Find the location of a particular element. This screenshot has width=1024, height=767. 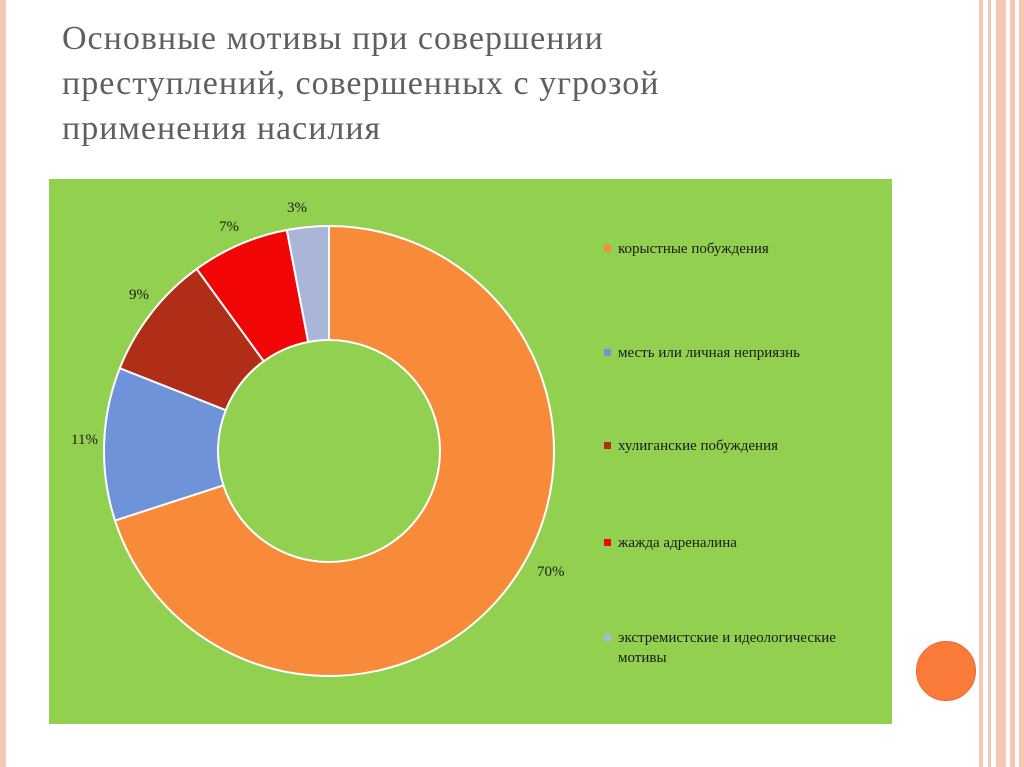

title-line-1: Основные мотивы при совершении is located at coordinates (333, 38).